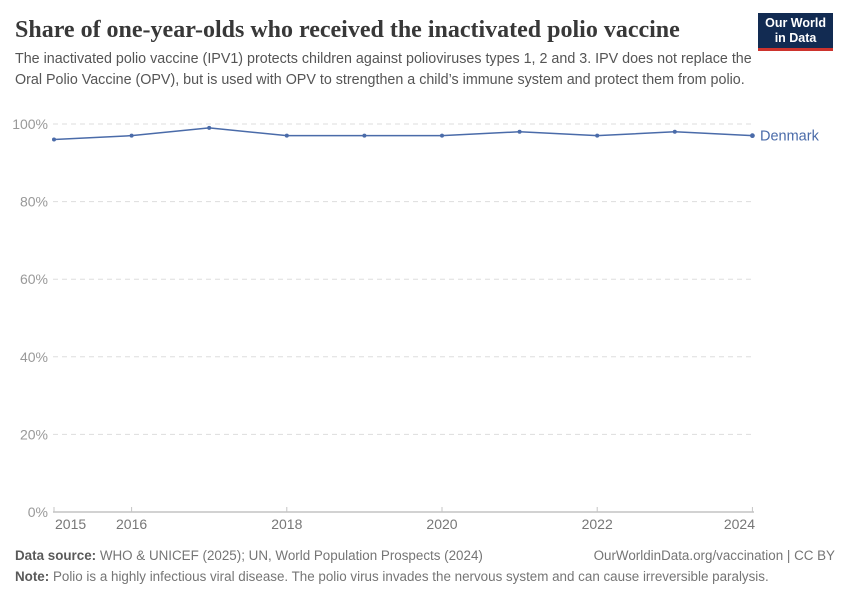 The width and height of the screenshot is (850, 600). I want to click on x-tick-label: 2016, so click(131, 524).